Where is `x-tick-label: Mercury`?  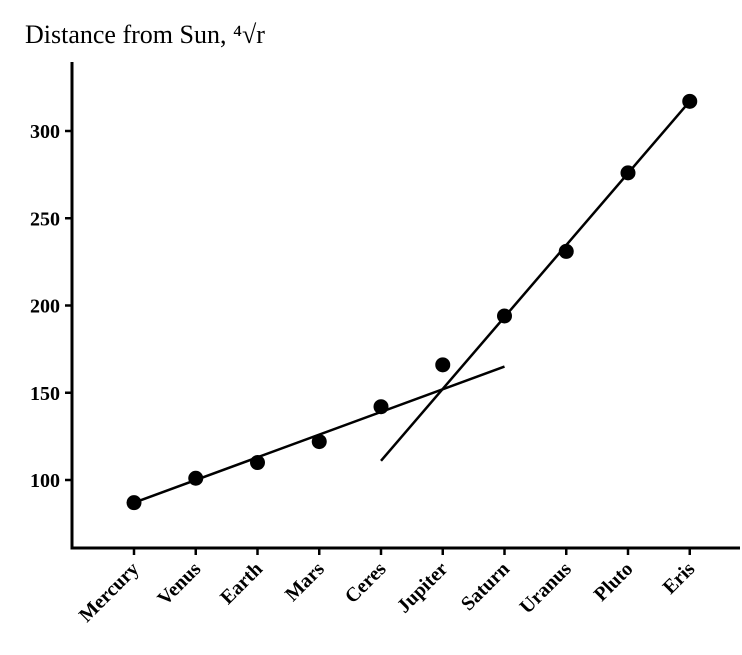
x-tick-label: Mercury is located at coordinates (109, 592).